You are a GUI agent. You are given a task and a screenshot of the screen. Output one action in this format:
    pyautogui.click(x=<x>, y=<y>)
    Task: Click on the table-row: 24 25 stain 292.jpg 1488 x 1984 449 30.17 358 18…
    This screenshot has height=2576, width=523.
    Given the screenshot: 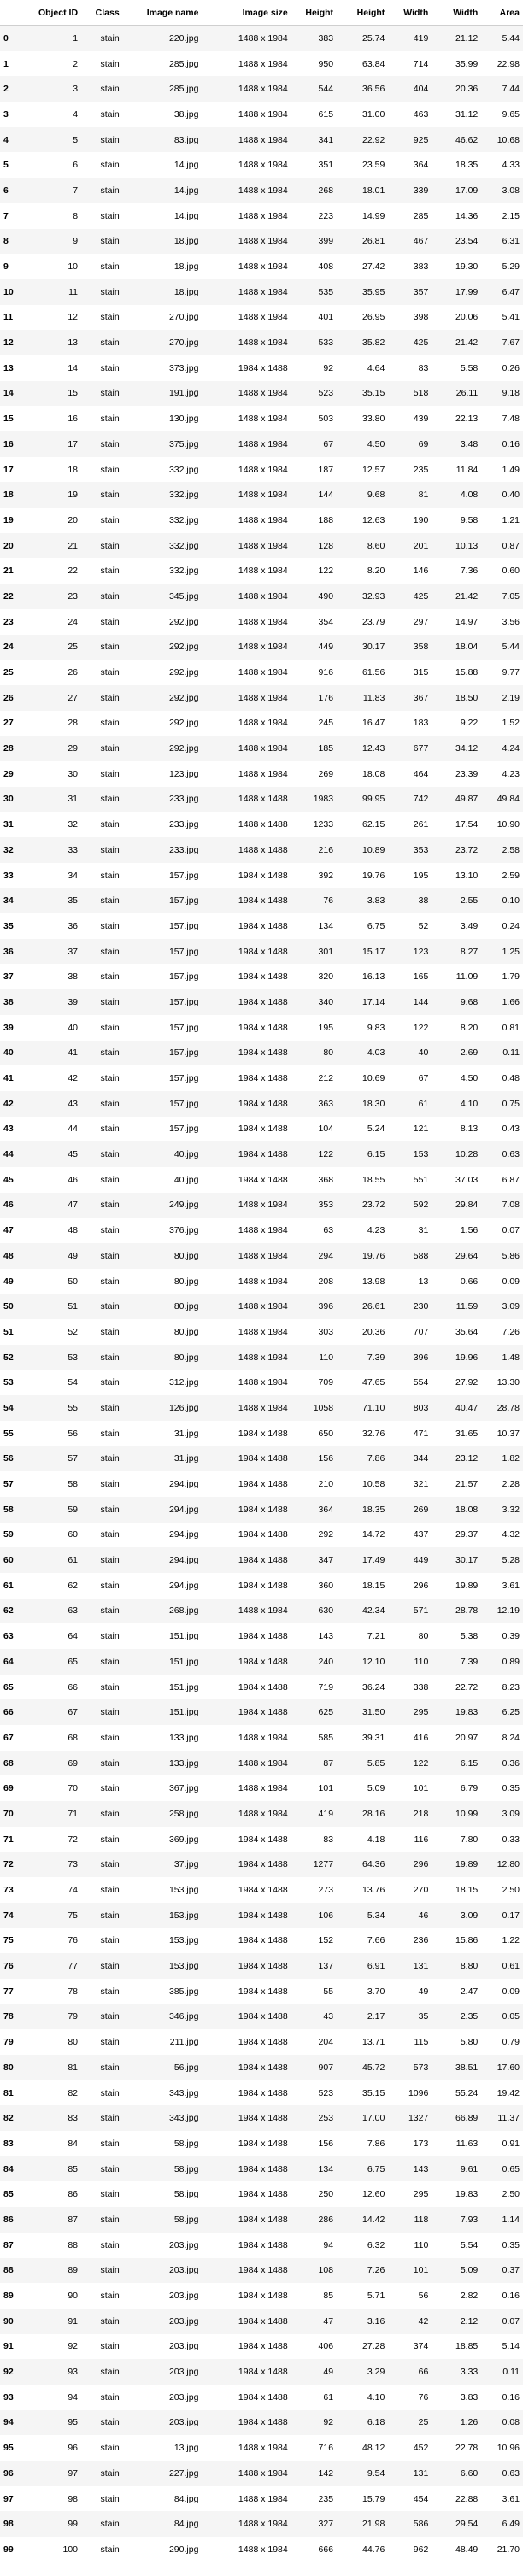 What is the action you would take?
    pyautogui.click(x=261, y=647)
    